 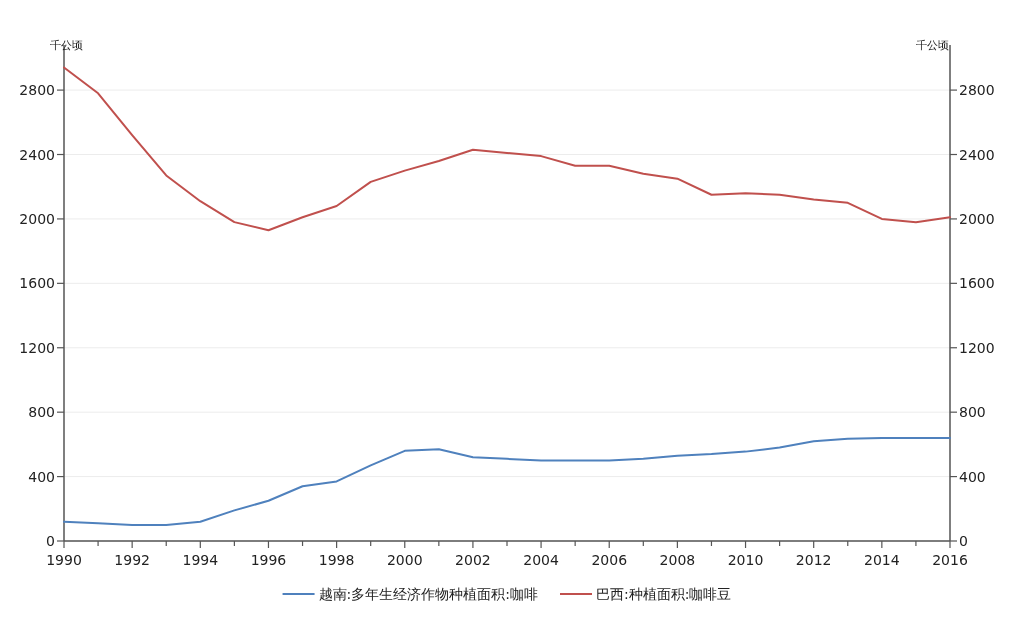 What do you see at coordinates (950, 560) in the screenshot?
I see `x-tick-label: 2016` at bounding box center [950, 560].